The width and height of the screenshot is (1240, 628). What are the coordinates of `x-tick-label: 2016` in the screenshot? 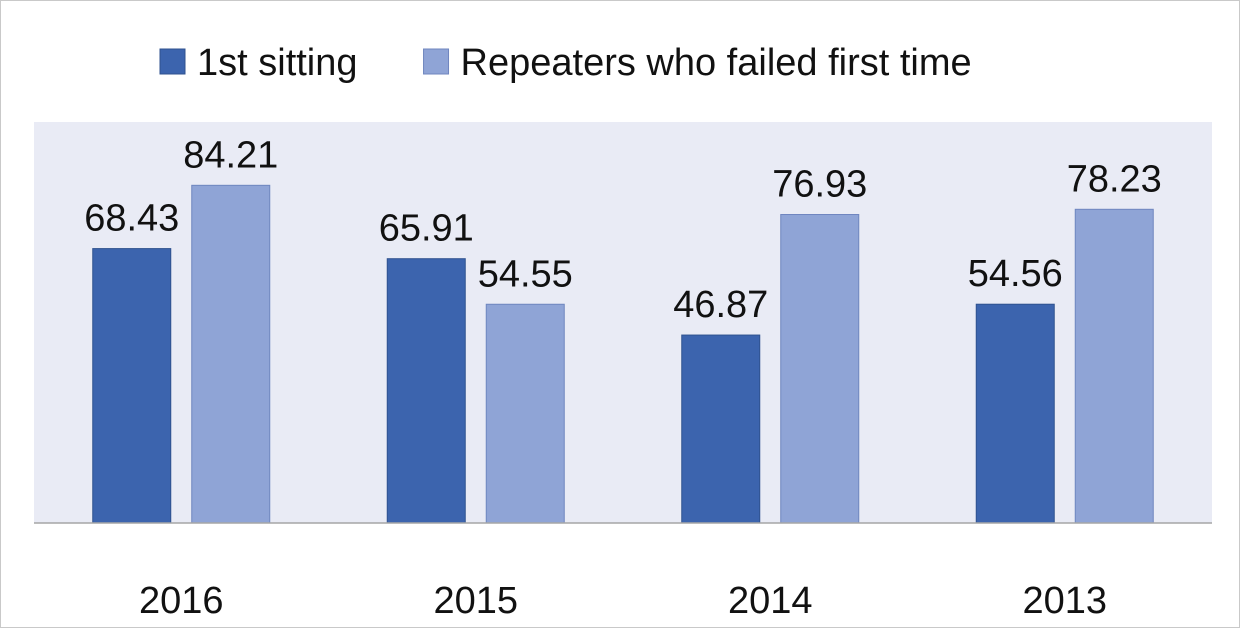 It's located at (181, 601).